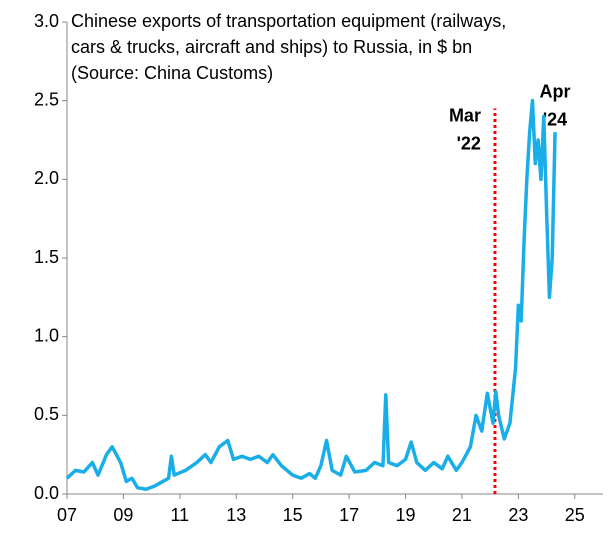 The width and height of the screenshot is (616, 539). I want to click on y-tick-label: 2.0, so click(46, 178).